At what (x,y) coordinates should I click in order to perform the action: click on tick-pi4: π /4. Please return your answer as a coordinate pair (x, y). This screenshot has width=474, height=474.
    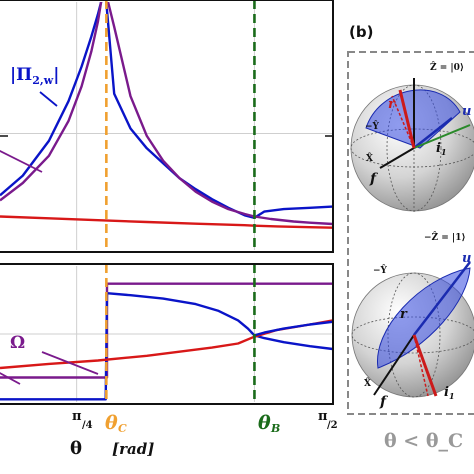
    Looking at the image, I should click on (82, 420).